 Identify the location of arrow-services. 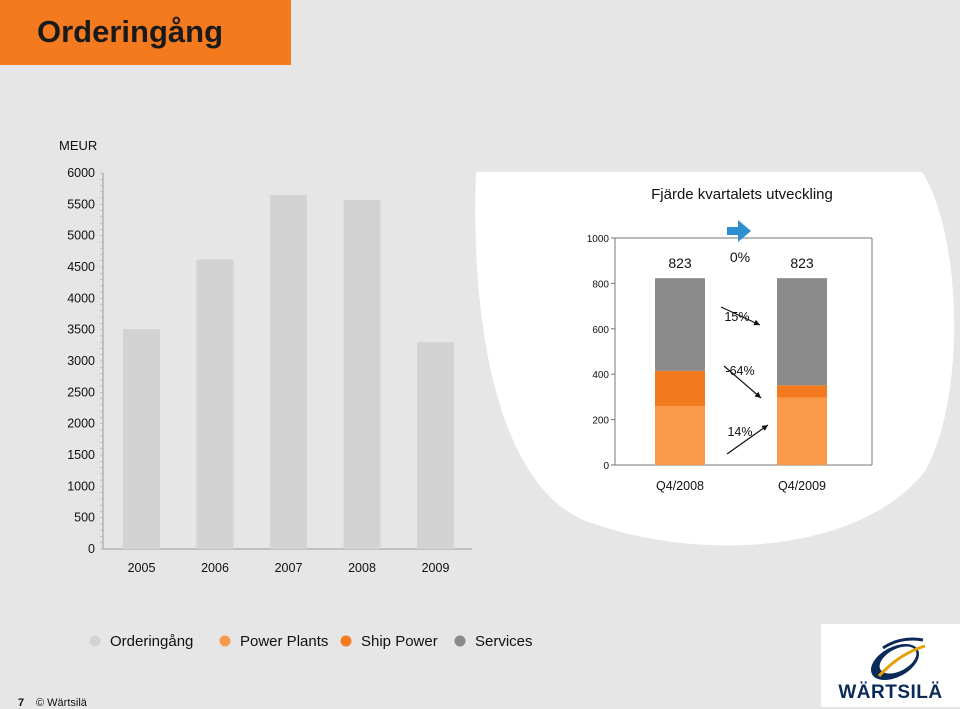
(740, 316).